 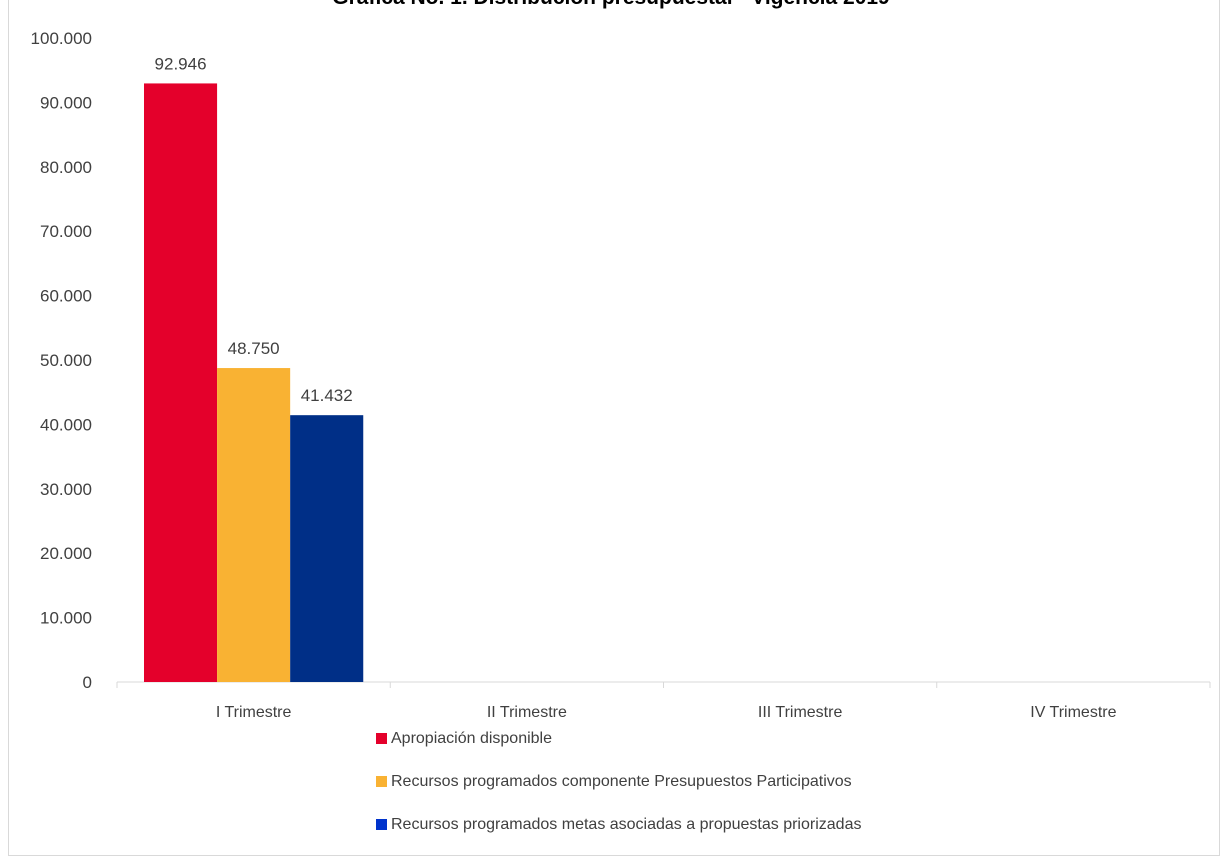 What do you see at coordinates (381, 738) in the screenshot?
I see `legend-swatch-apropiacion` at bounding box center [381, 738].